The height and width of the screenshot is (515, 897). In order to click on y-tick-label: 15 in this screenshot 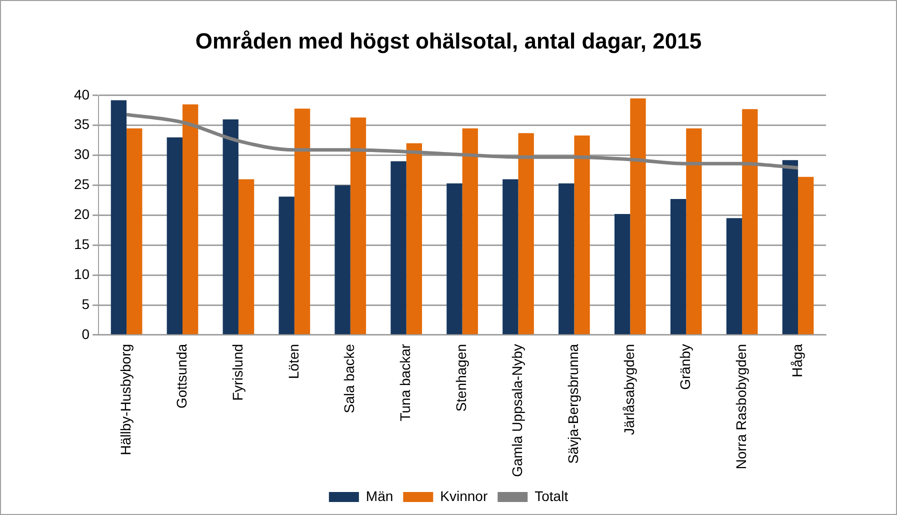, I will do `click(82, 244)`.